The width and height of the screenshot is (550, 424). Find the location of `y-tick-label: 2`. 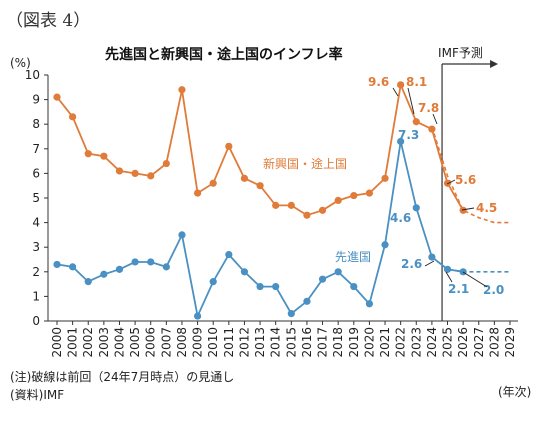

y-tick-label: 2 is located at coordinates (36, 272).